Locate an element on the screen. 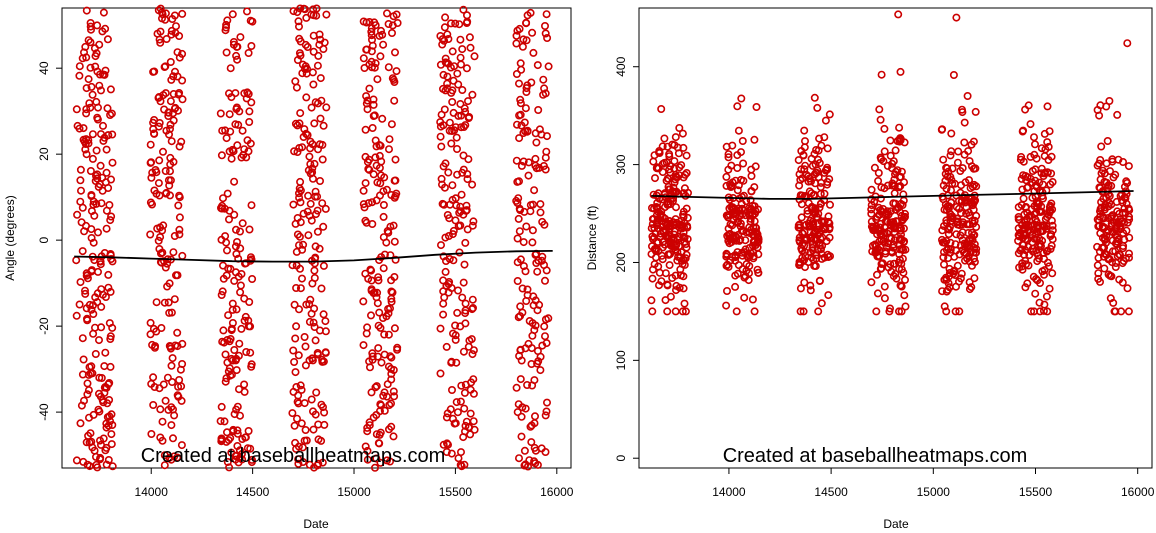  y-tick-label: 200 is located at coordinates (621, 262).